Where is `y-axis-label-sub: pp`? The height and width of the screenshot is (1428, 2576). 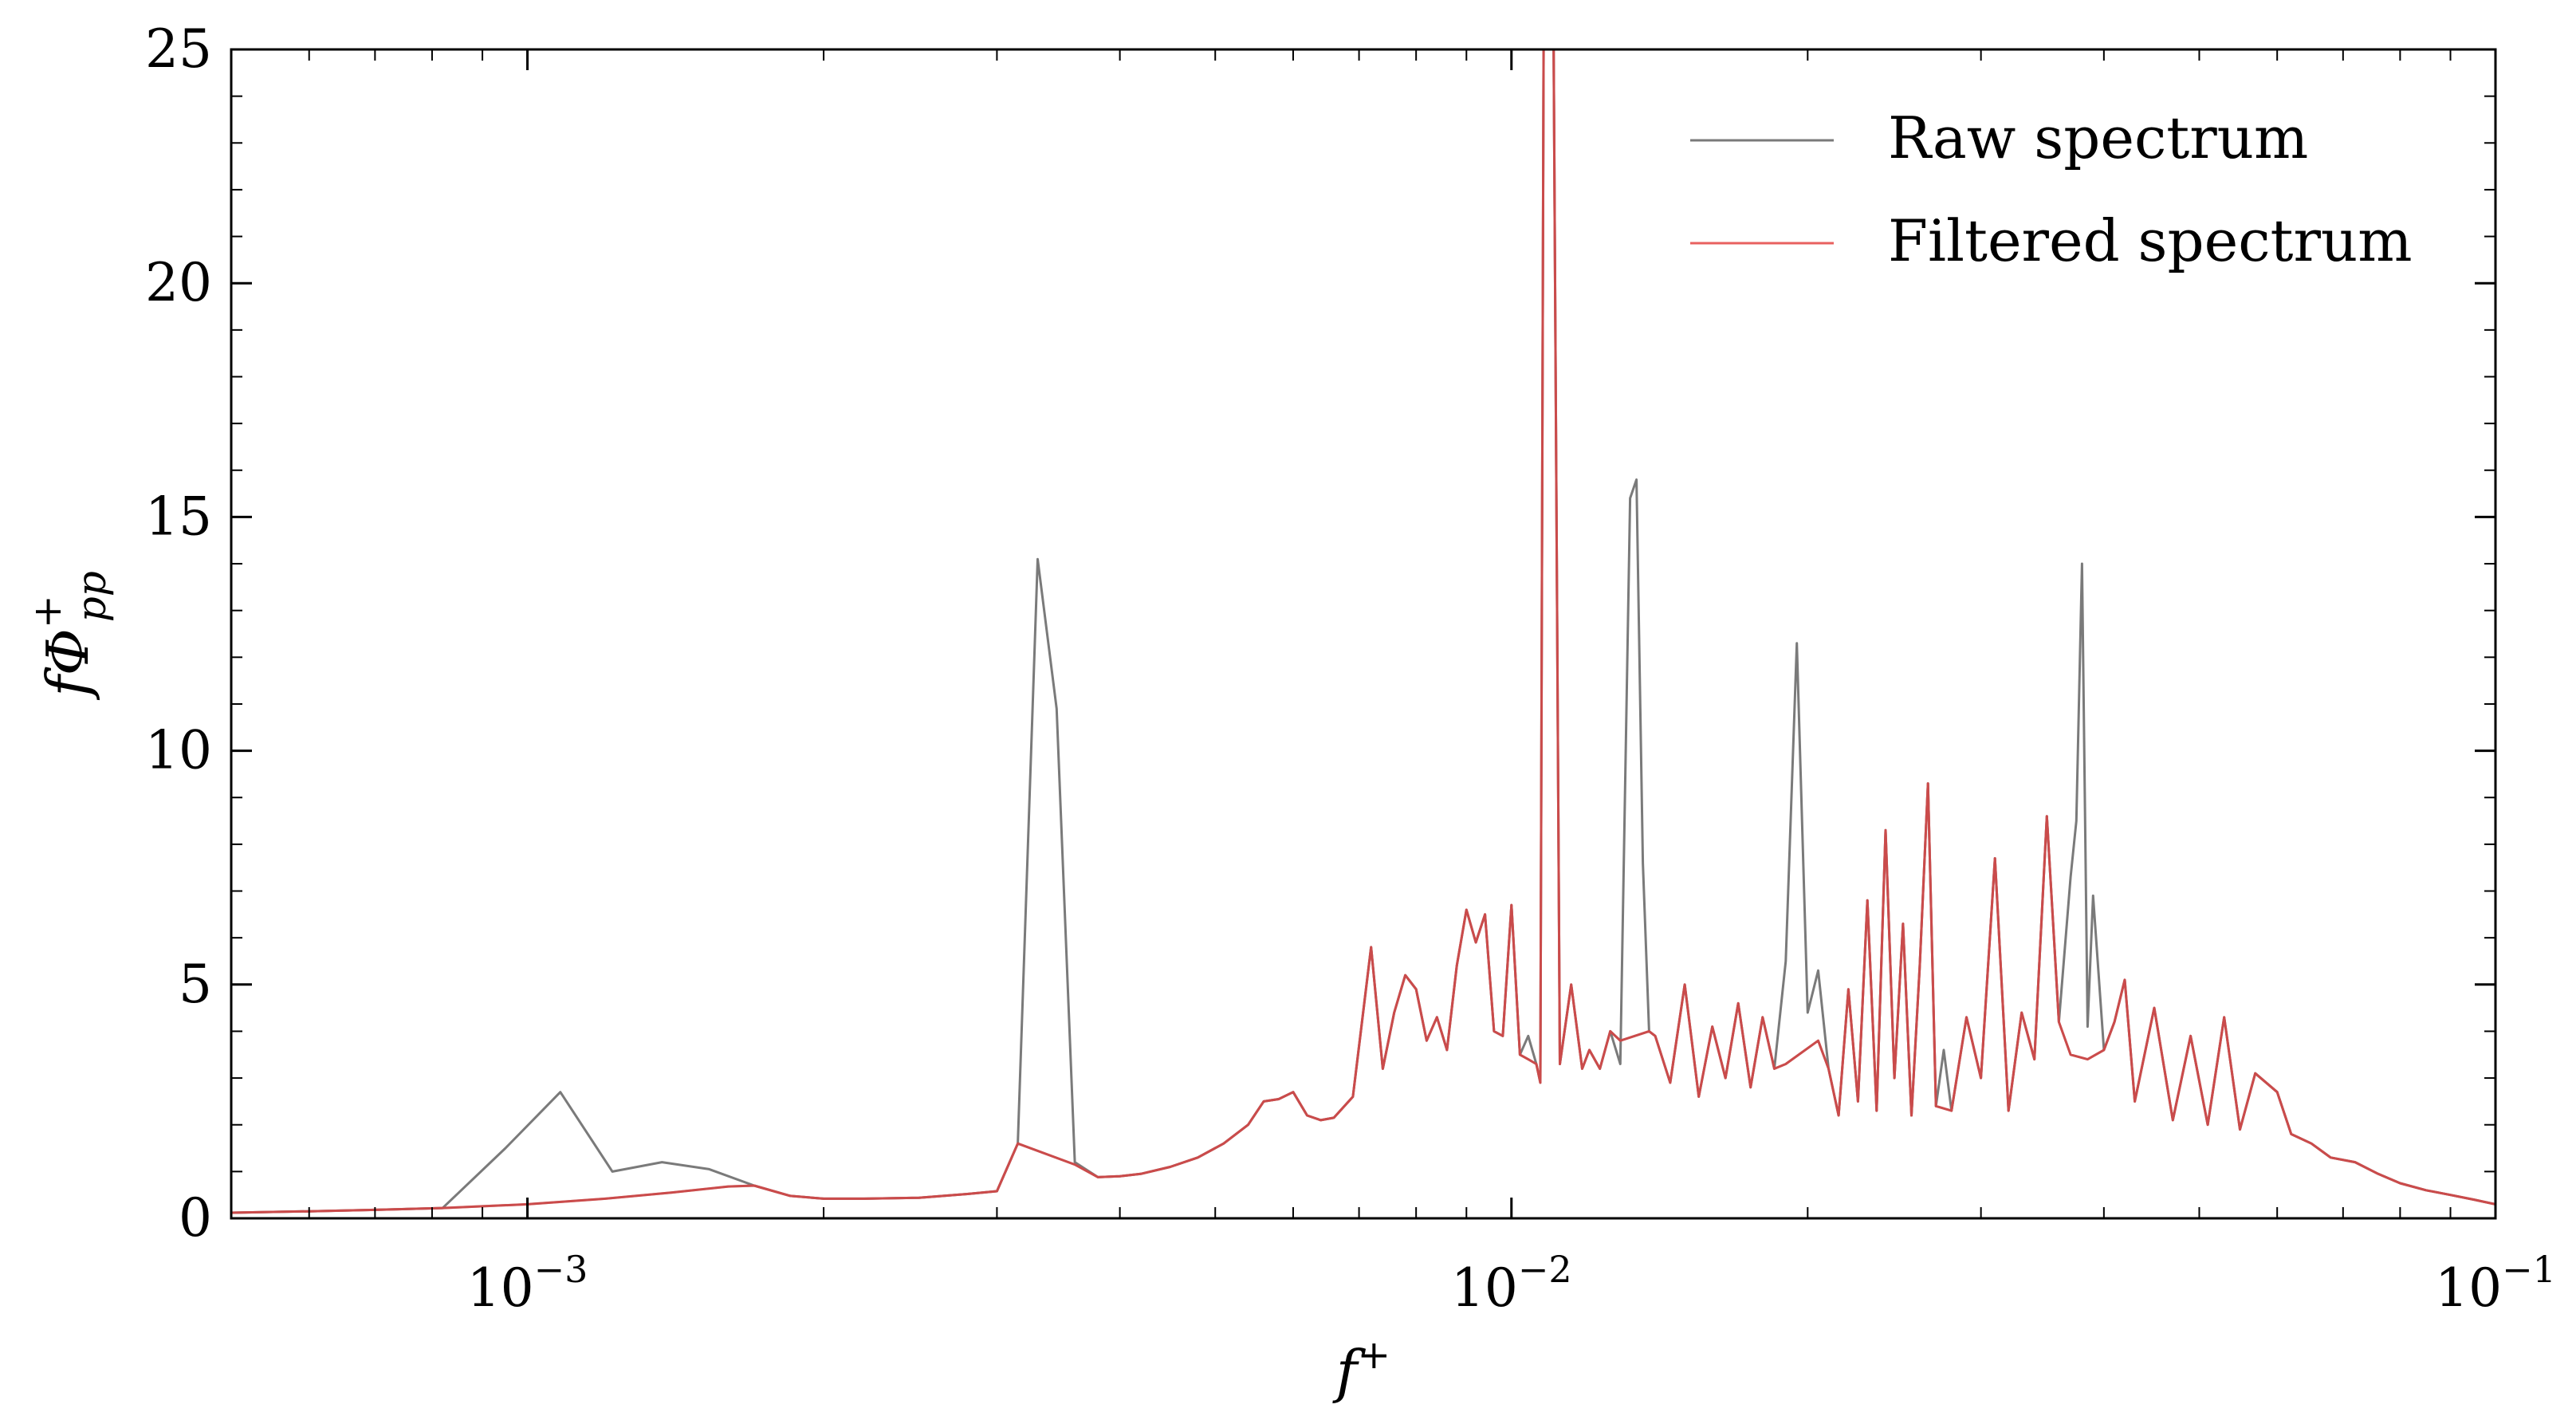
y-axis-label-sub: pp is located at coordinates (92, 596).